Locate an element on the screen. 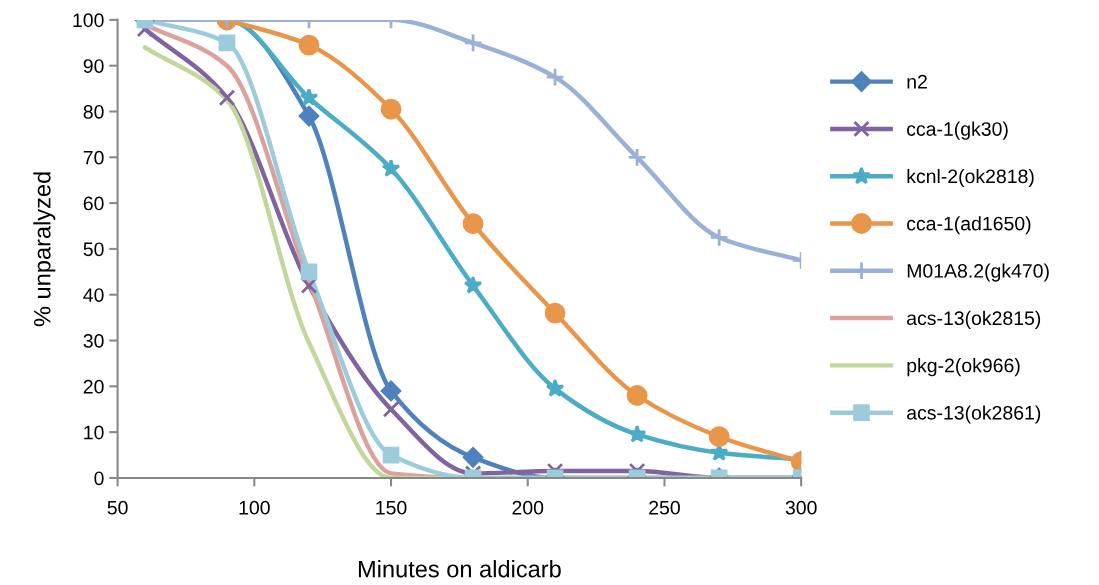 The height and width of the screenshot is (585, 1099). x-tick-label: 300 is located at coordinates (801, 507).